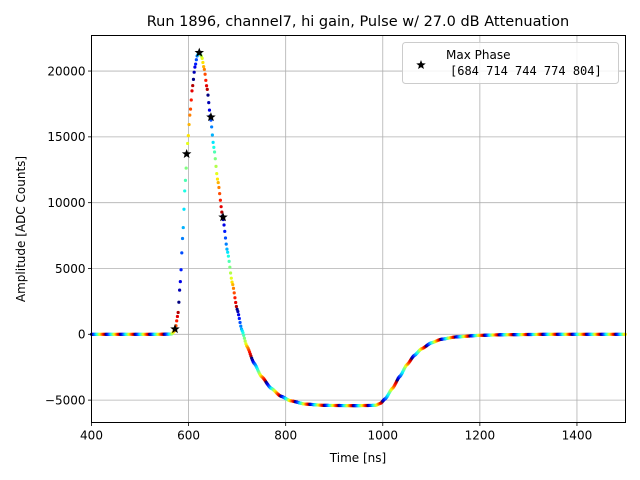 Image resolution: width=640 pixels, height=480 pixels. Describe the element at coordinates (526, 71) in the screenshot. I see `legend-values: [684 714 744 774 804]` at that location.